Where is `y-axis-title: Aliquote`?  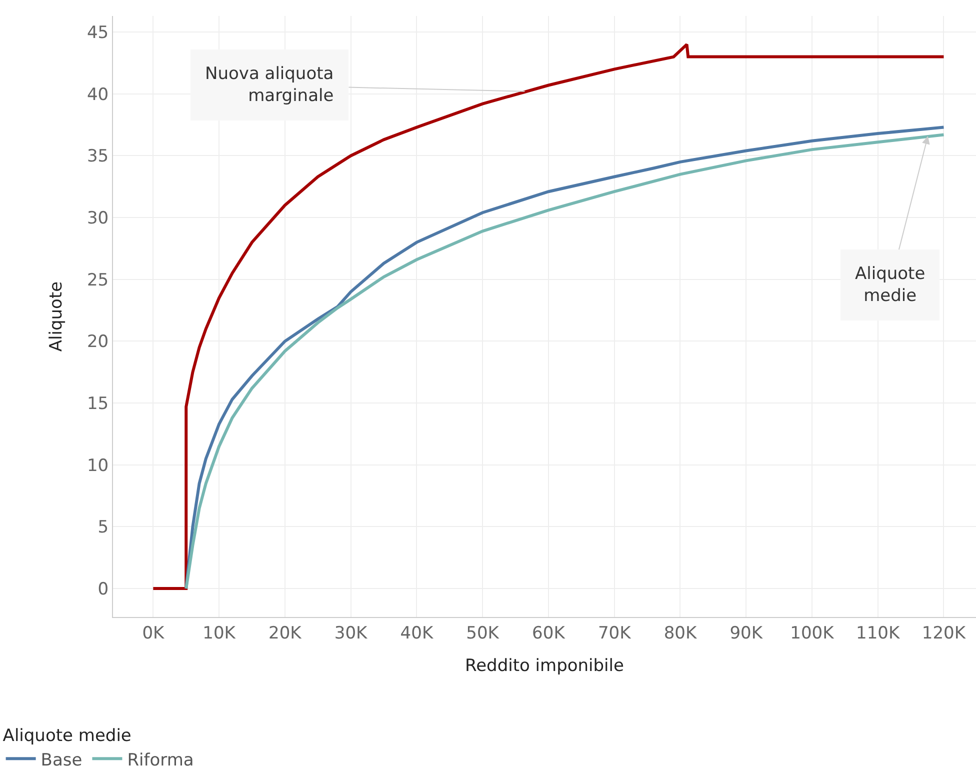
y-axis-title: Aliquote is located at coordinates (56, 316).